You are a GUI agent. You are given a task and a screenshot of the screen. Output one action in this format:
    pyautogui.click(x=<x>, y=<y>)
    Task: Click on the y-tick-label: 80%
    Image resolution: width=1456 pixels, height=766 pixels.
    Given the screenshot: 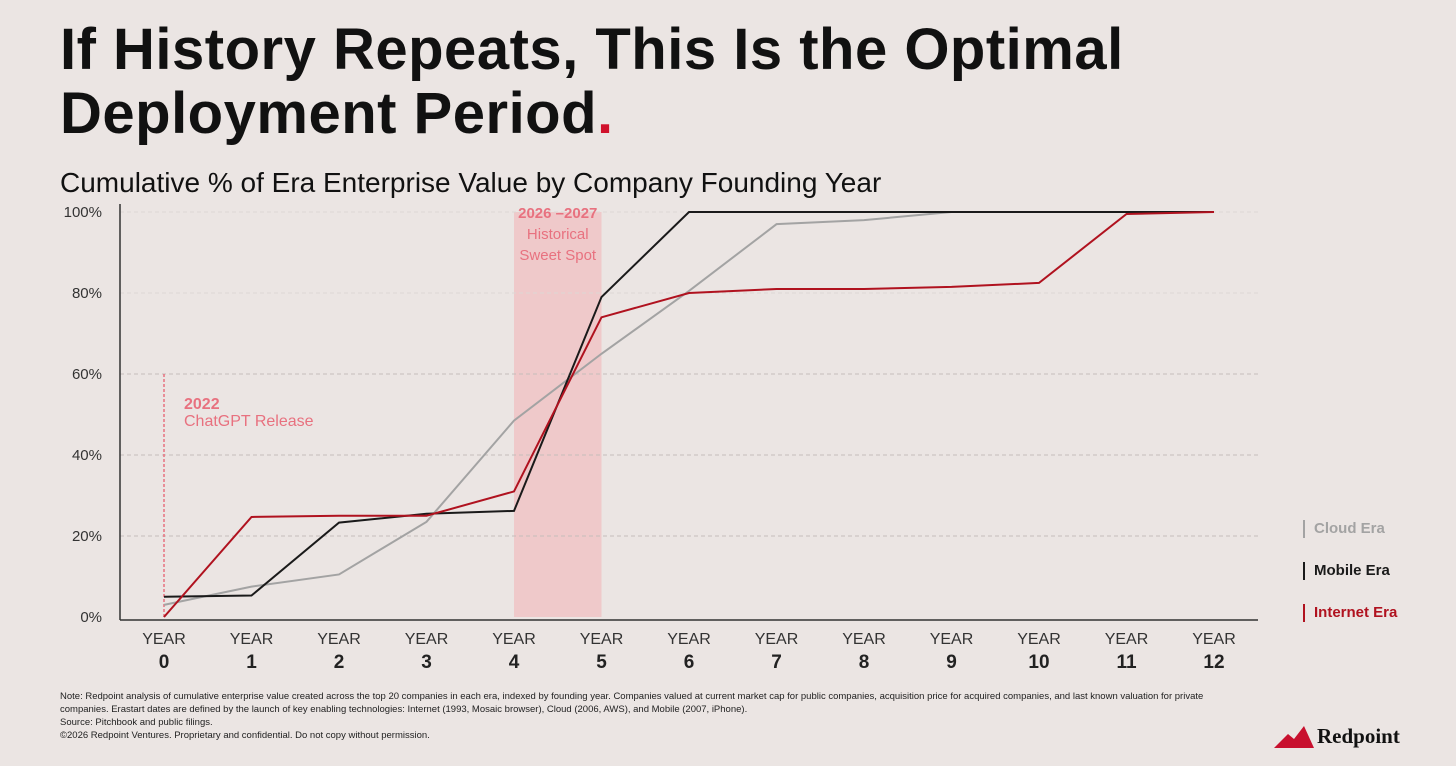 What is the action you would take?
    pyautogui.click(x=87, y=293)
    